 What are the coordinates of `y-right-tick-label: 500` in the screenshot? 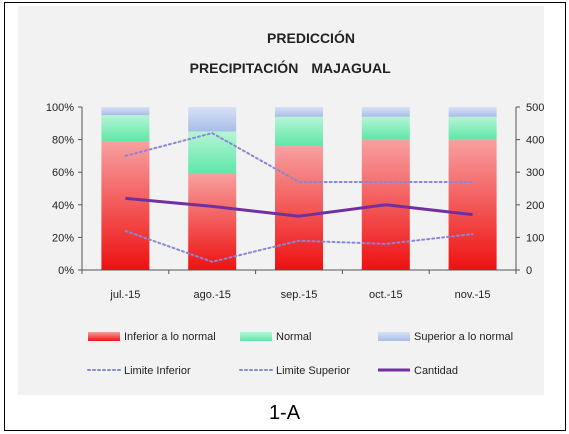 It's located at (535, 108).